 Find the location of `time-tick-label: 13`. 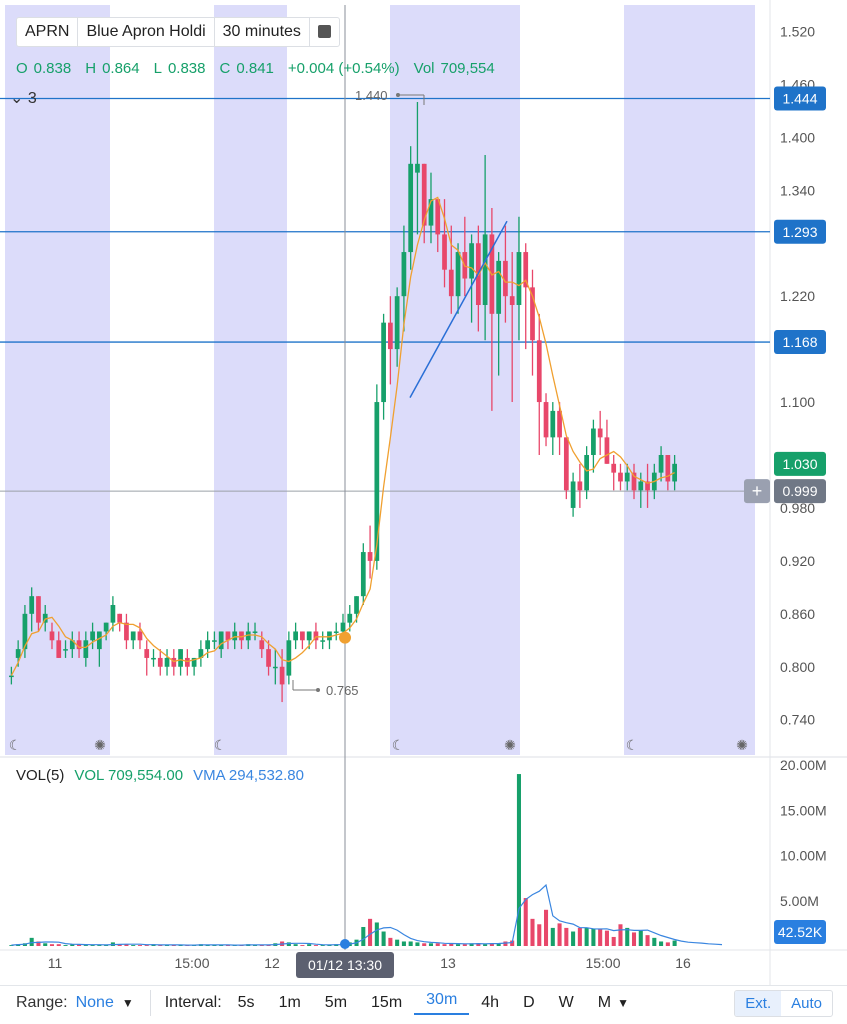

time-tick-label: 13 is located at coordinates (448, 963).